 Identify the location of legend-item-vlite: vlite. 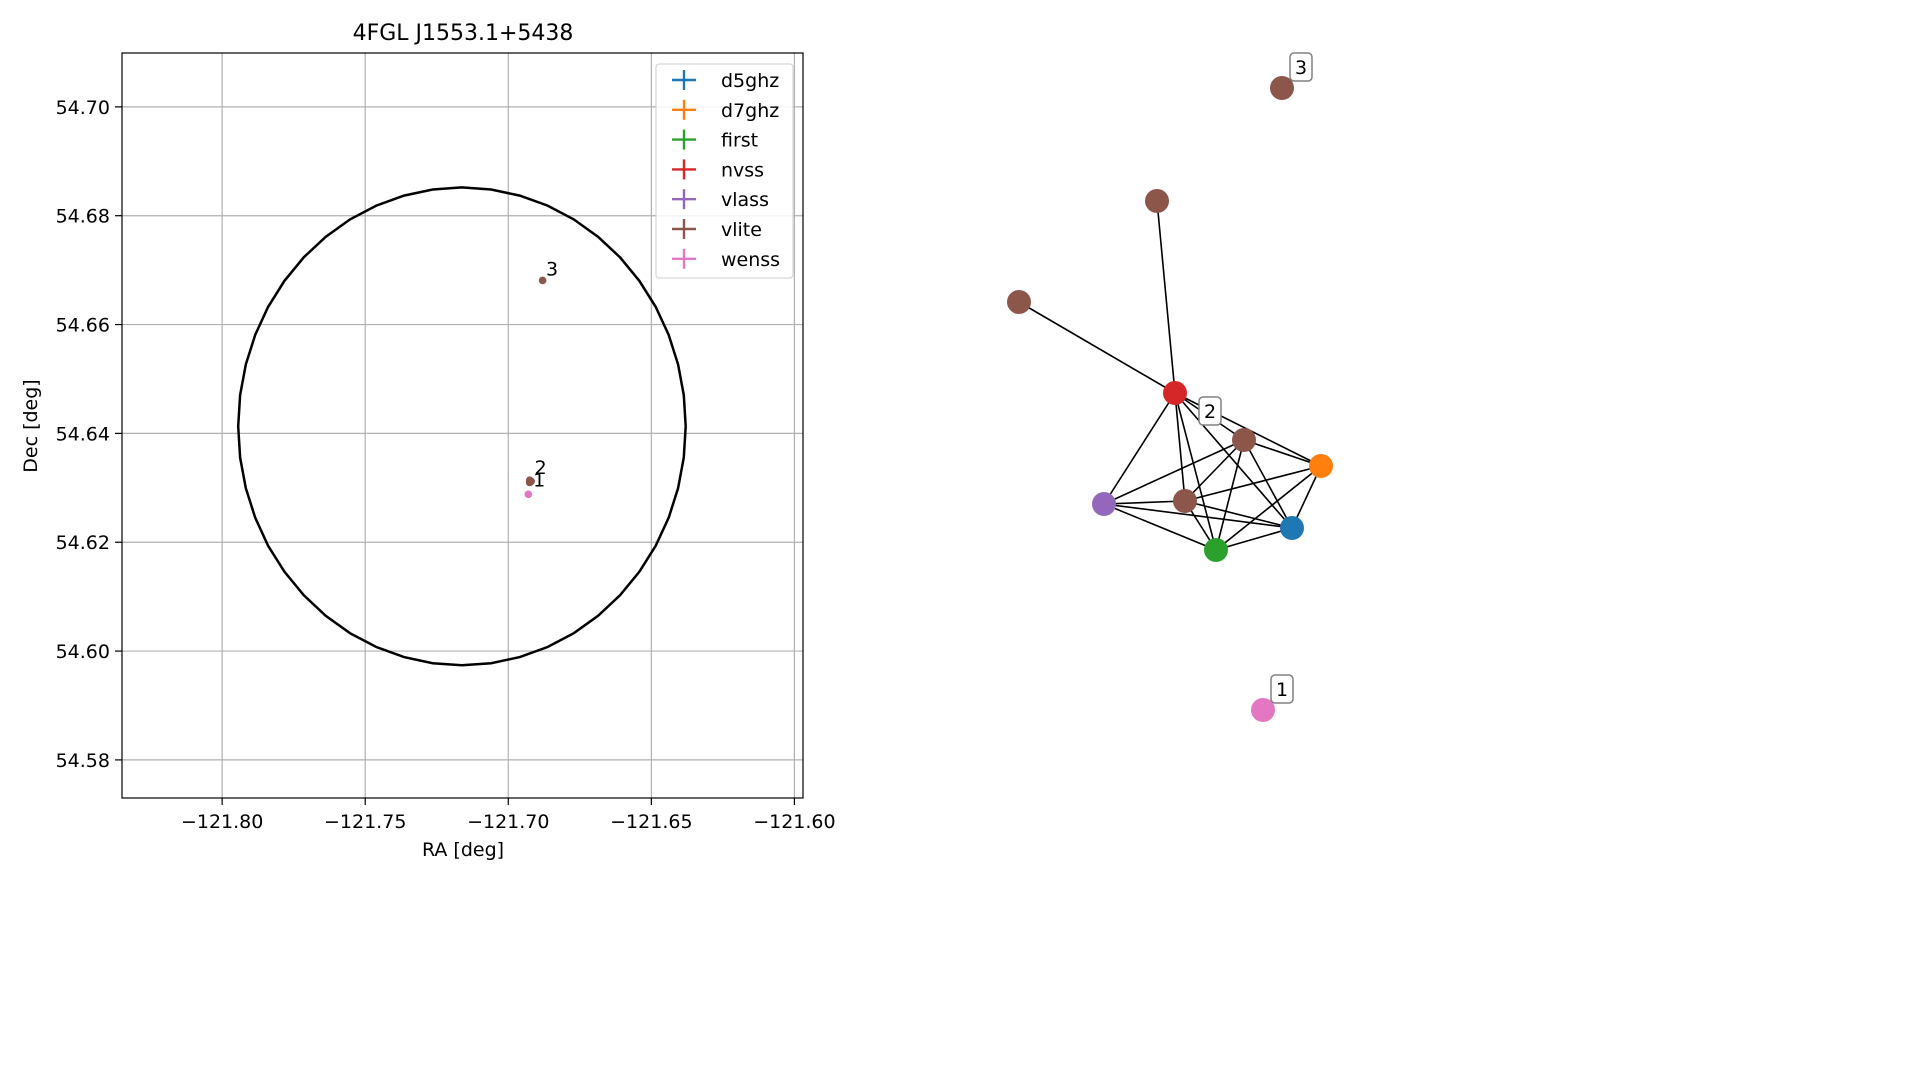
(717, 230).